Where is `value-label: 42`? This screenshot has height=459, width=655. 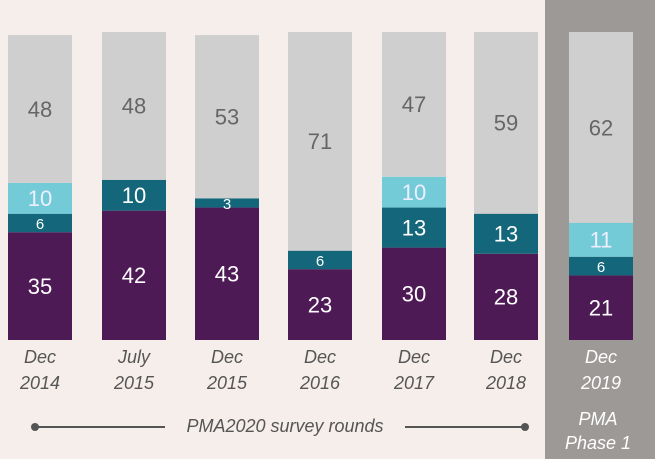
value-label: 42 is located at coordinates (134, 275).